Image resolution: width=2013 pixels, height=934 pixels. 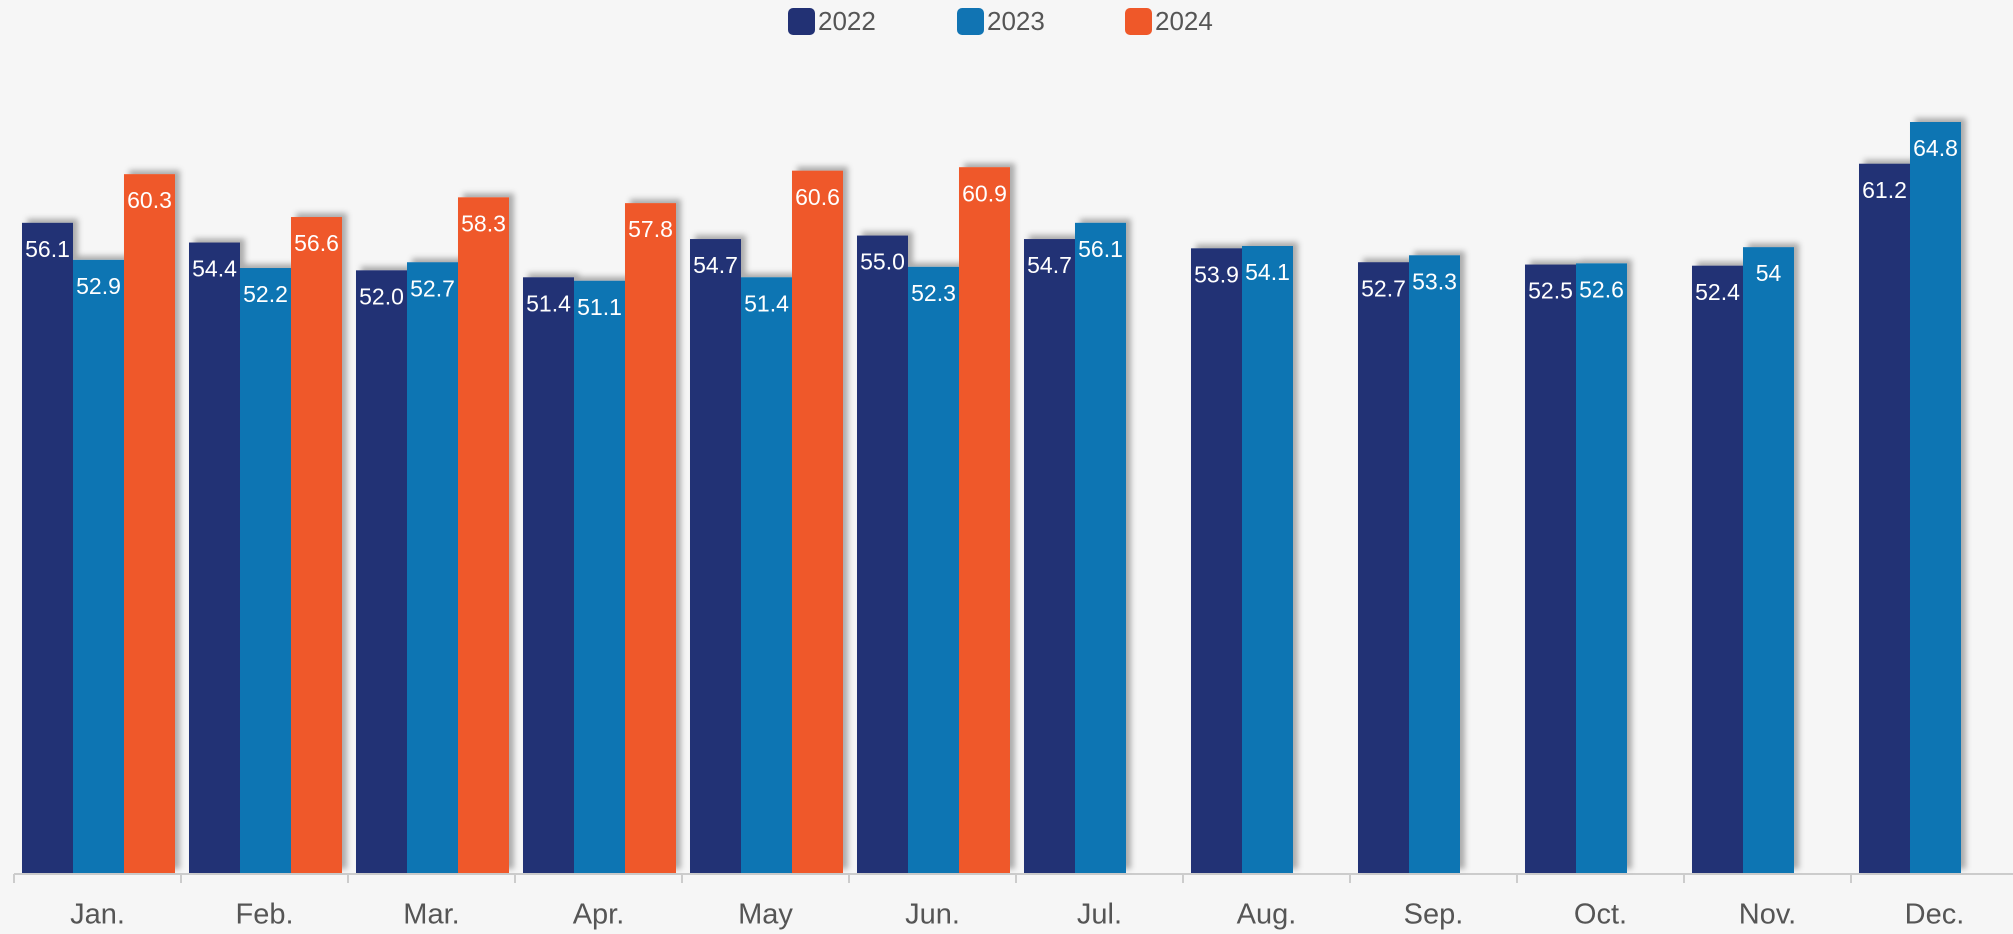 What do you see at coordinates (483, 223) in the screenshot?
I see `data-label: 58.3` at bounding box center [483, 223].